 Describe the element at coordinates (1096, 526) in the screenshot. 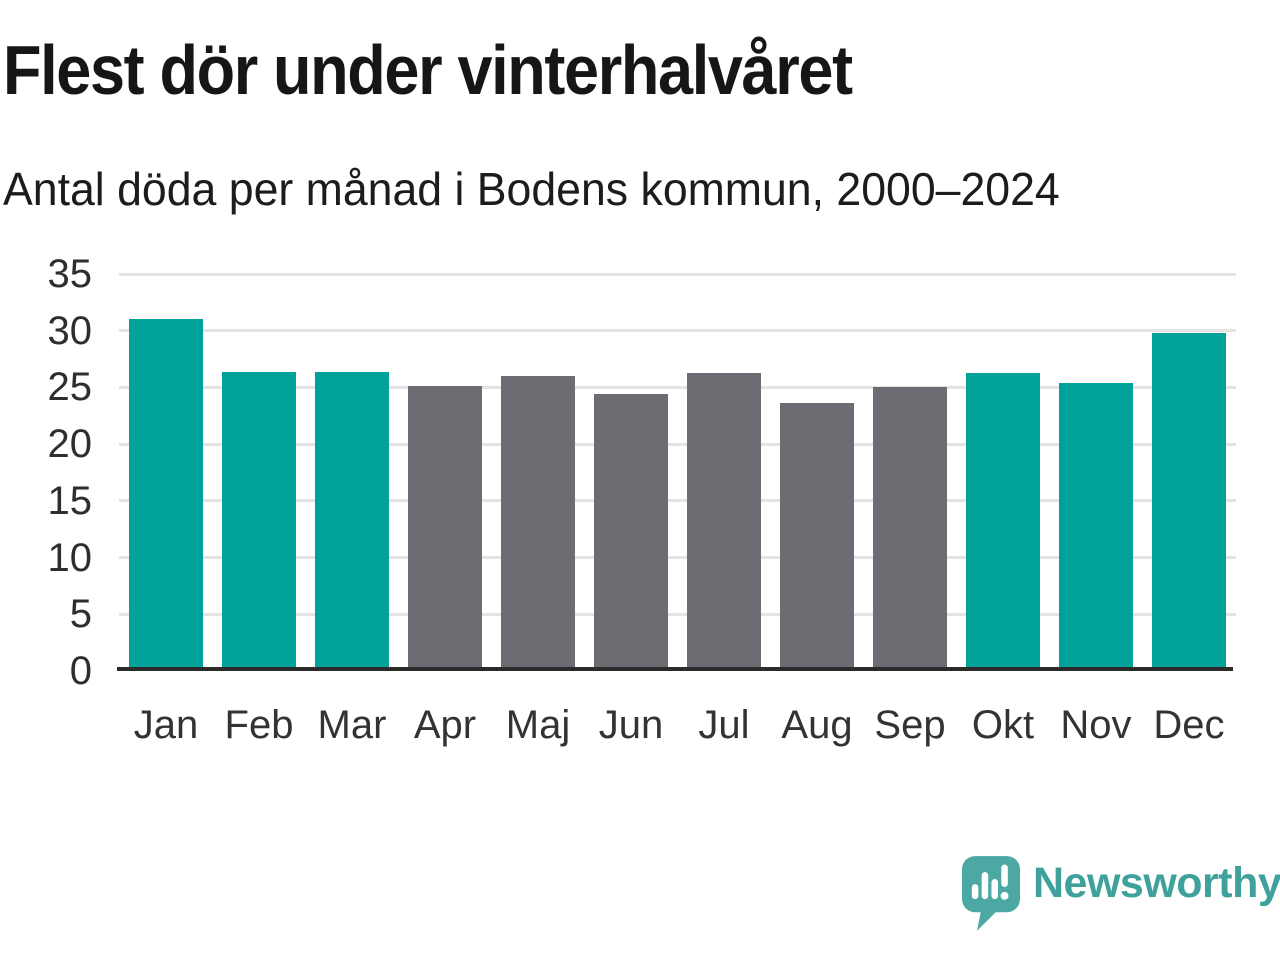

I see `bar-nov` at that location.